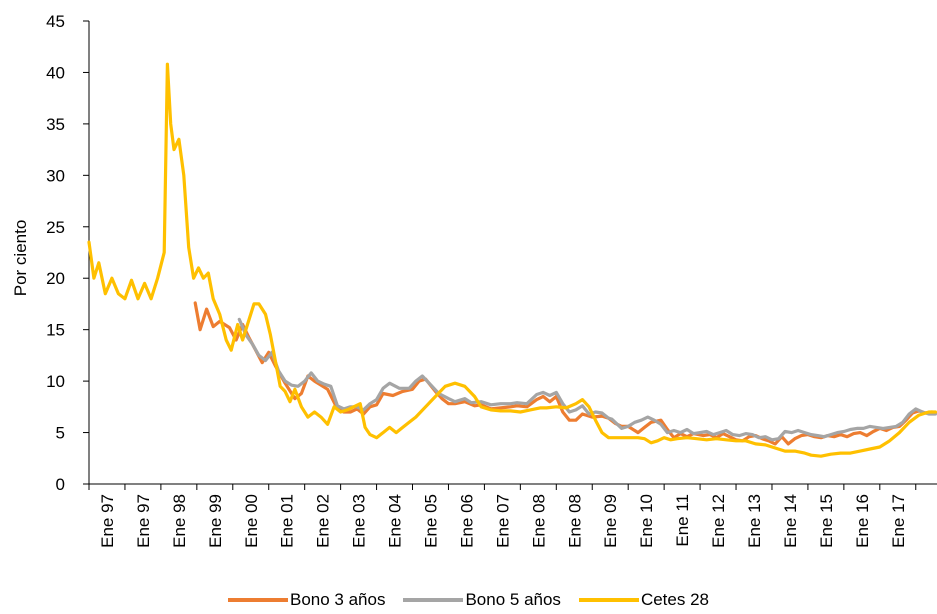 The height and width of the screenshot is (614, 937). What do you see at coordinates (682, 520) in the screenshot?
I see `x-tick-label: Ene 11` at bounding box center [682, 520].